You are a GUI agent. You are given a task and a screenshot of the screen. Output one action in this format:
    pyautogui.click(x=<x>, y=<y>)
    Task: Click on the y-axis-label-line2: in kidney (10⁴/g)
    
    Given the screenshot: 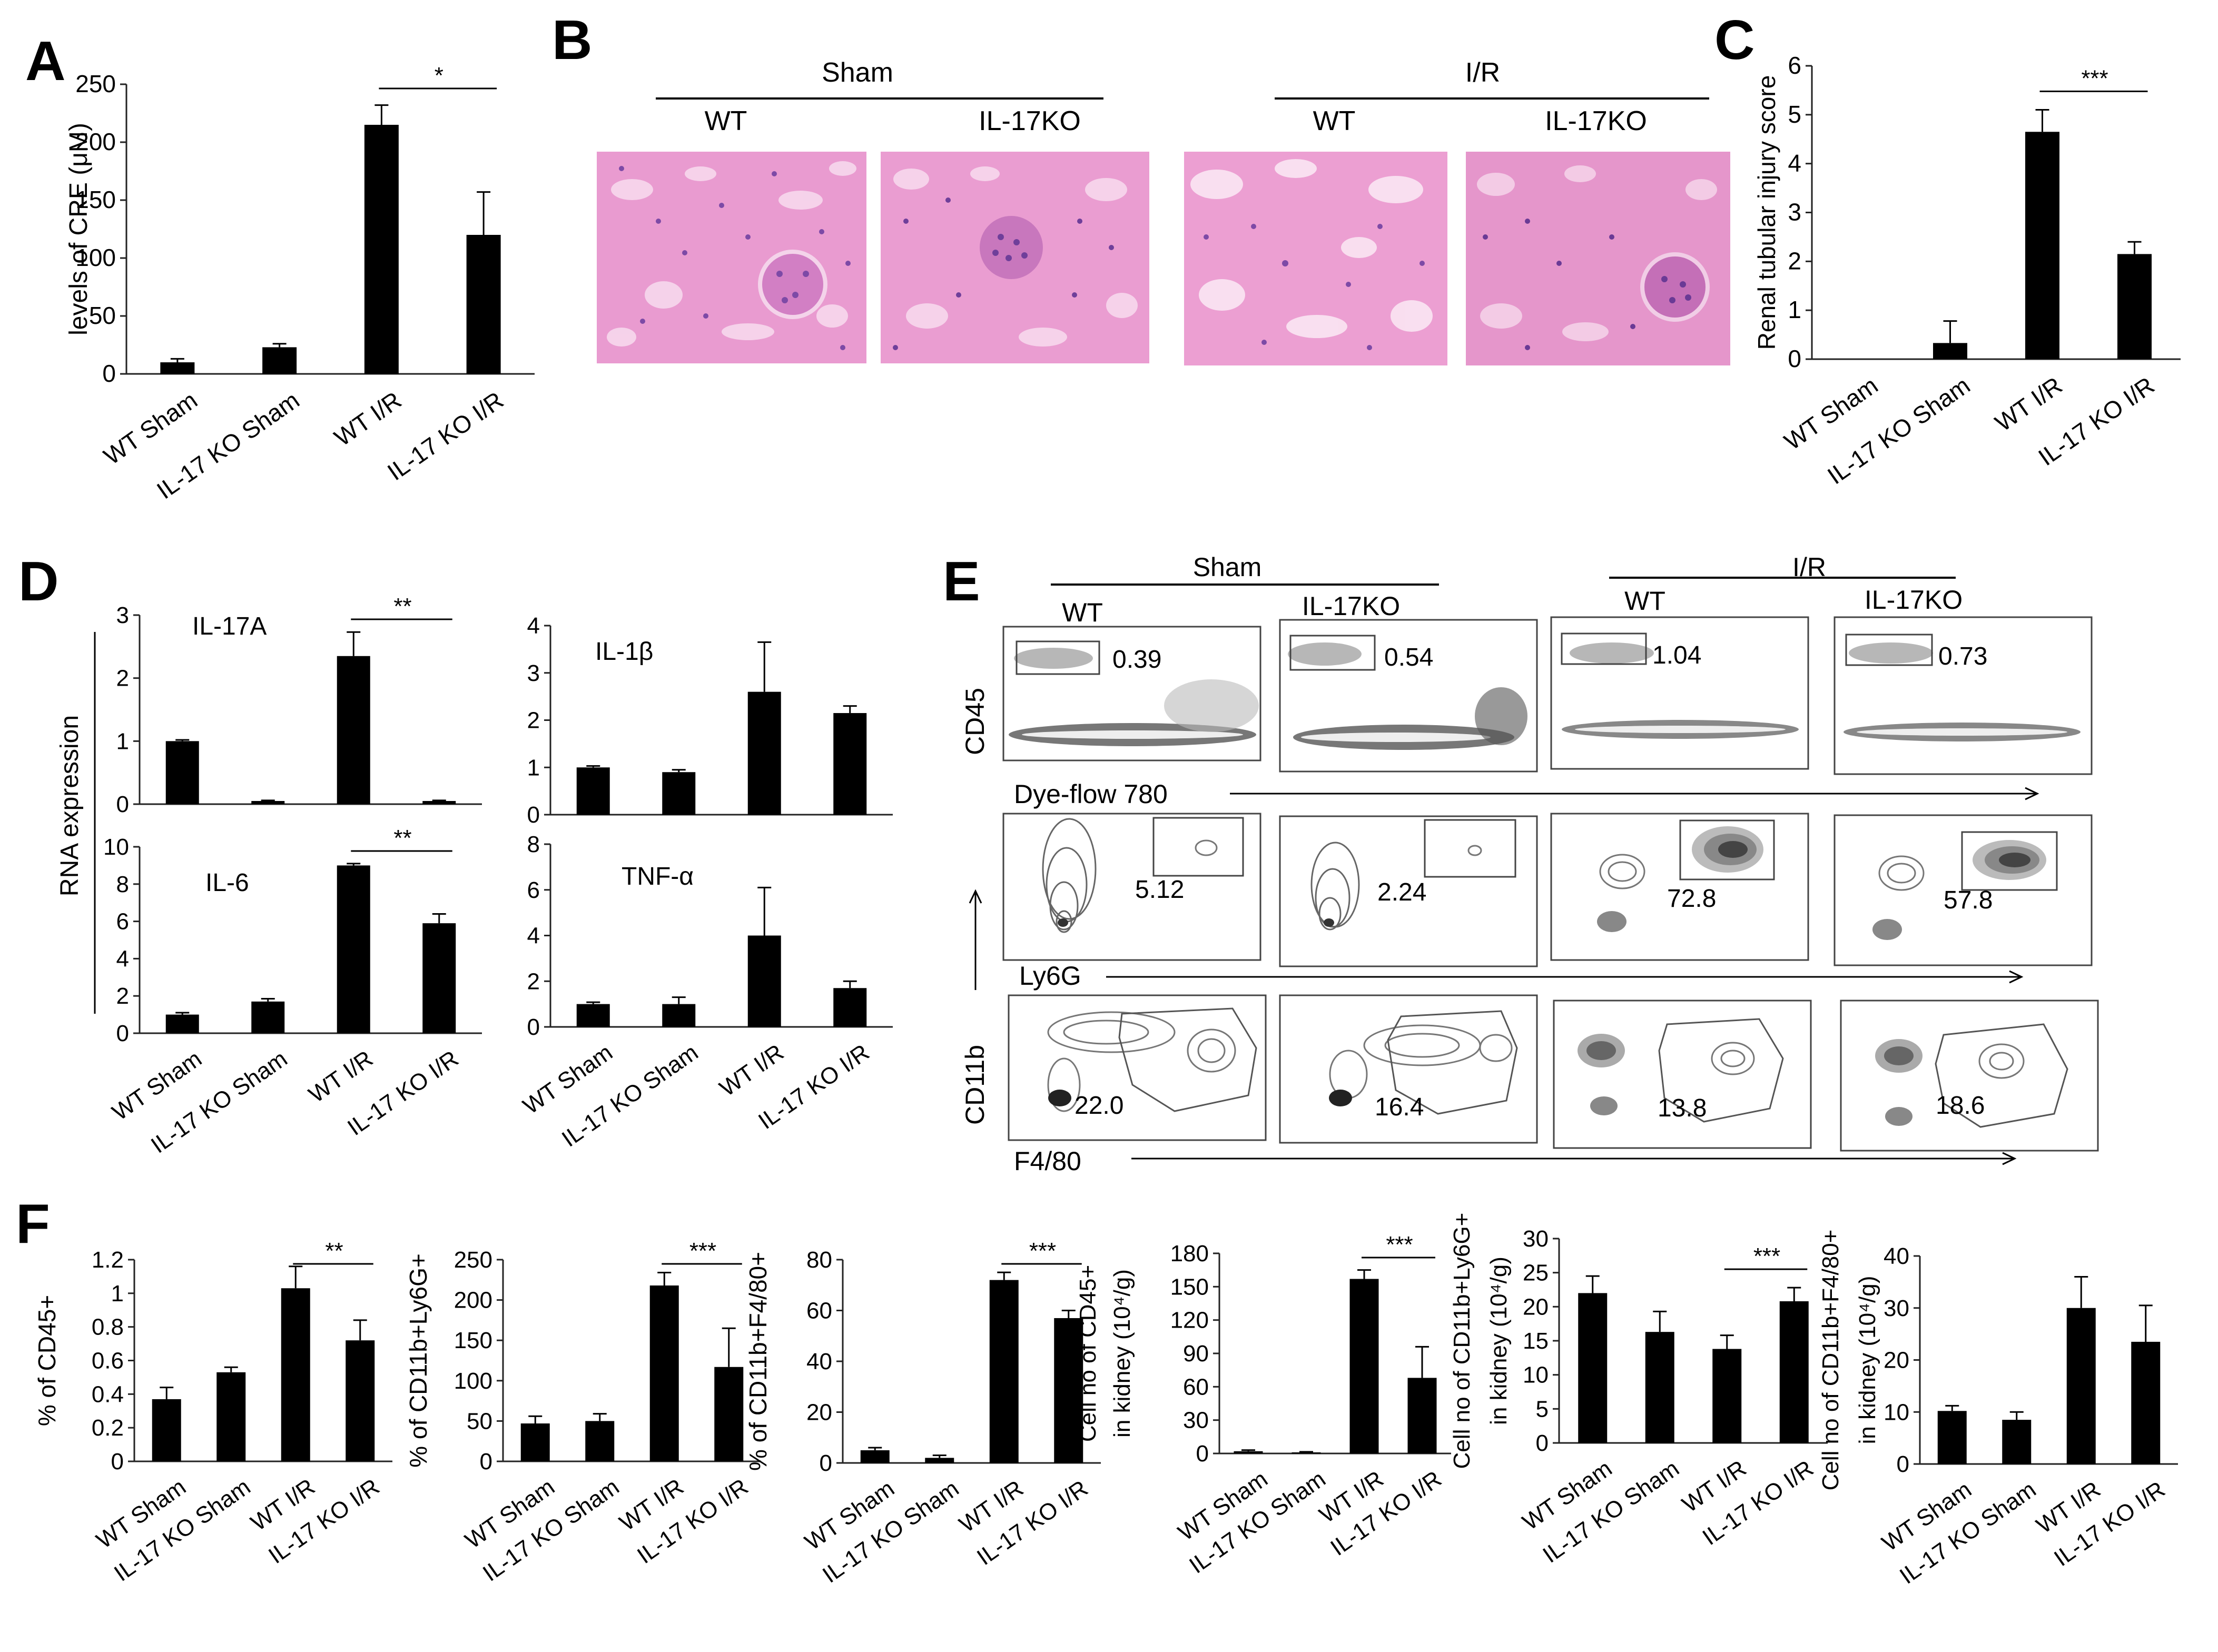 What is the action you would take?
    pyautogui.click(x=1867, y=1361)
    